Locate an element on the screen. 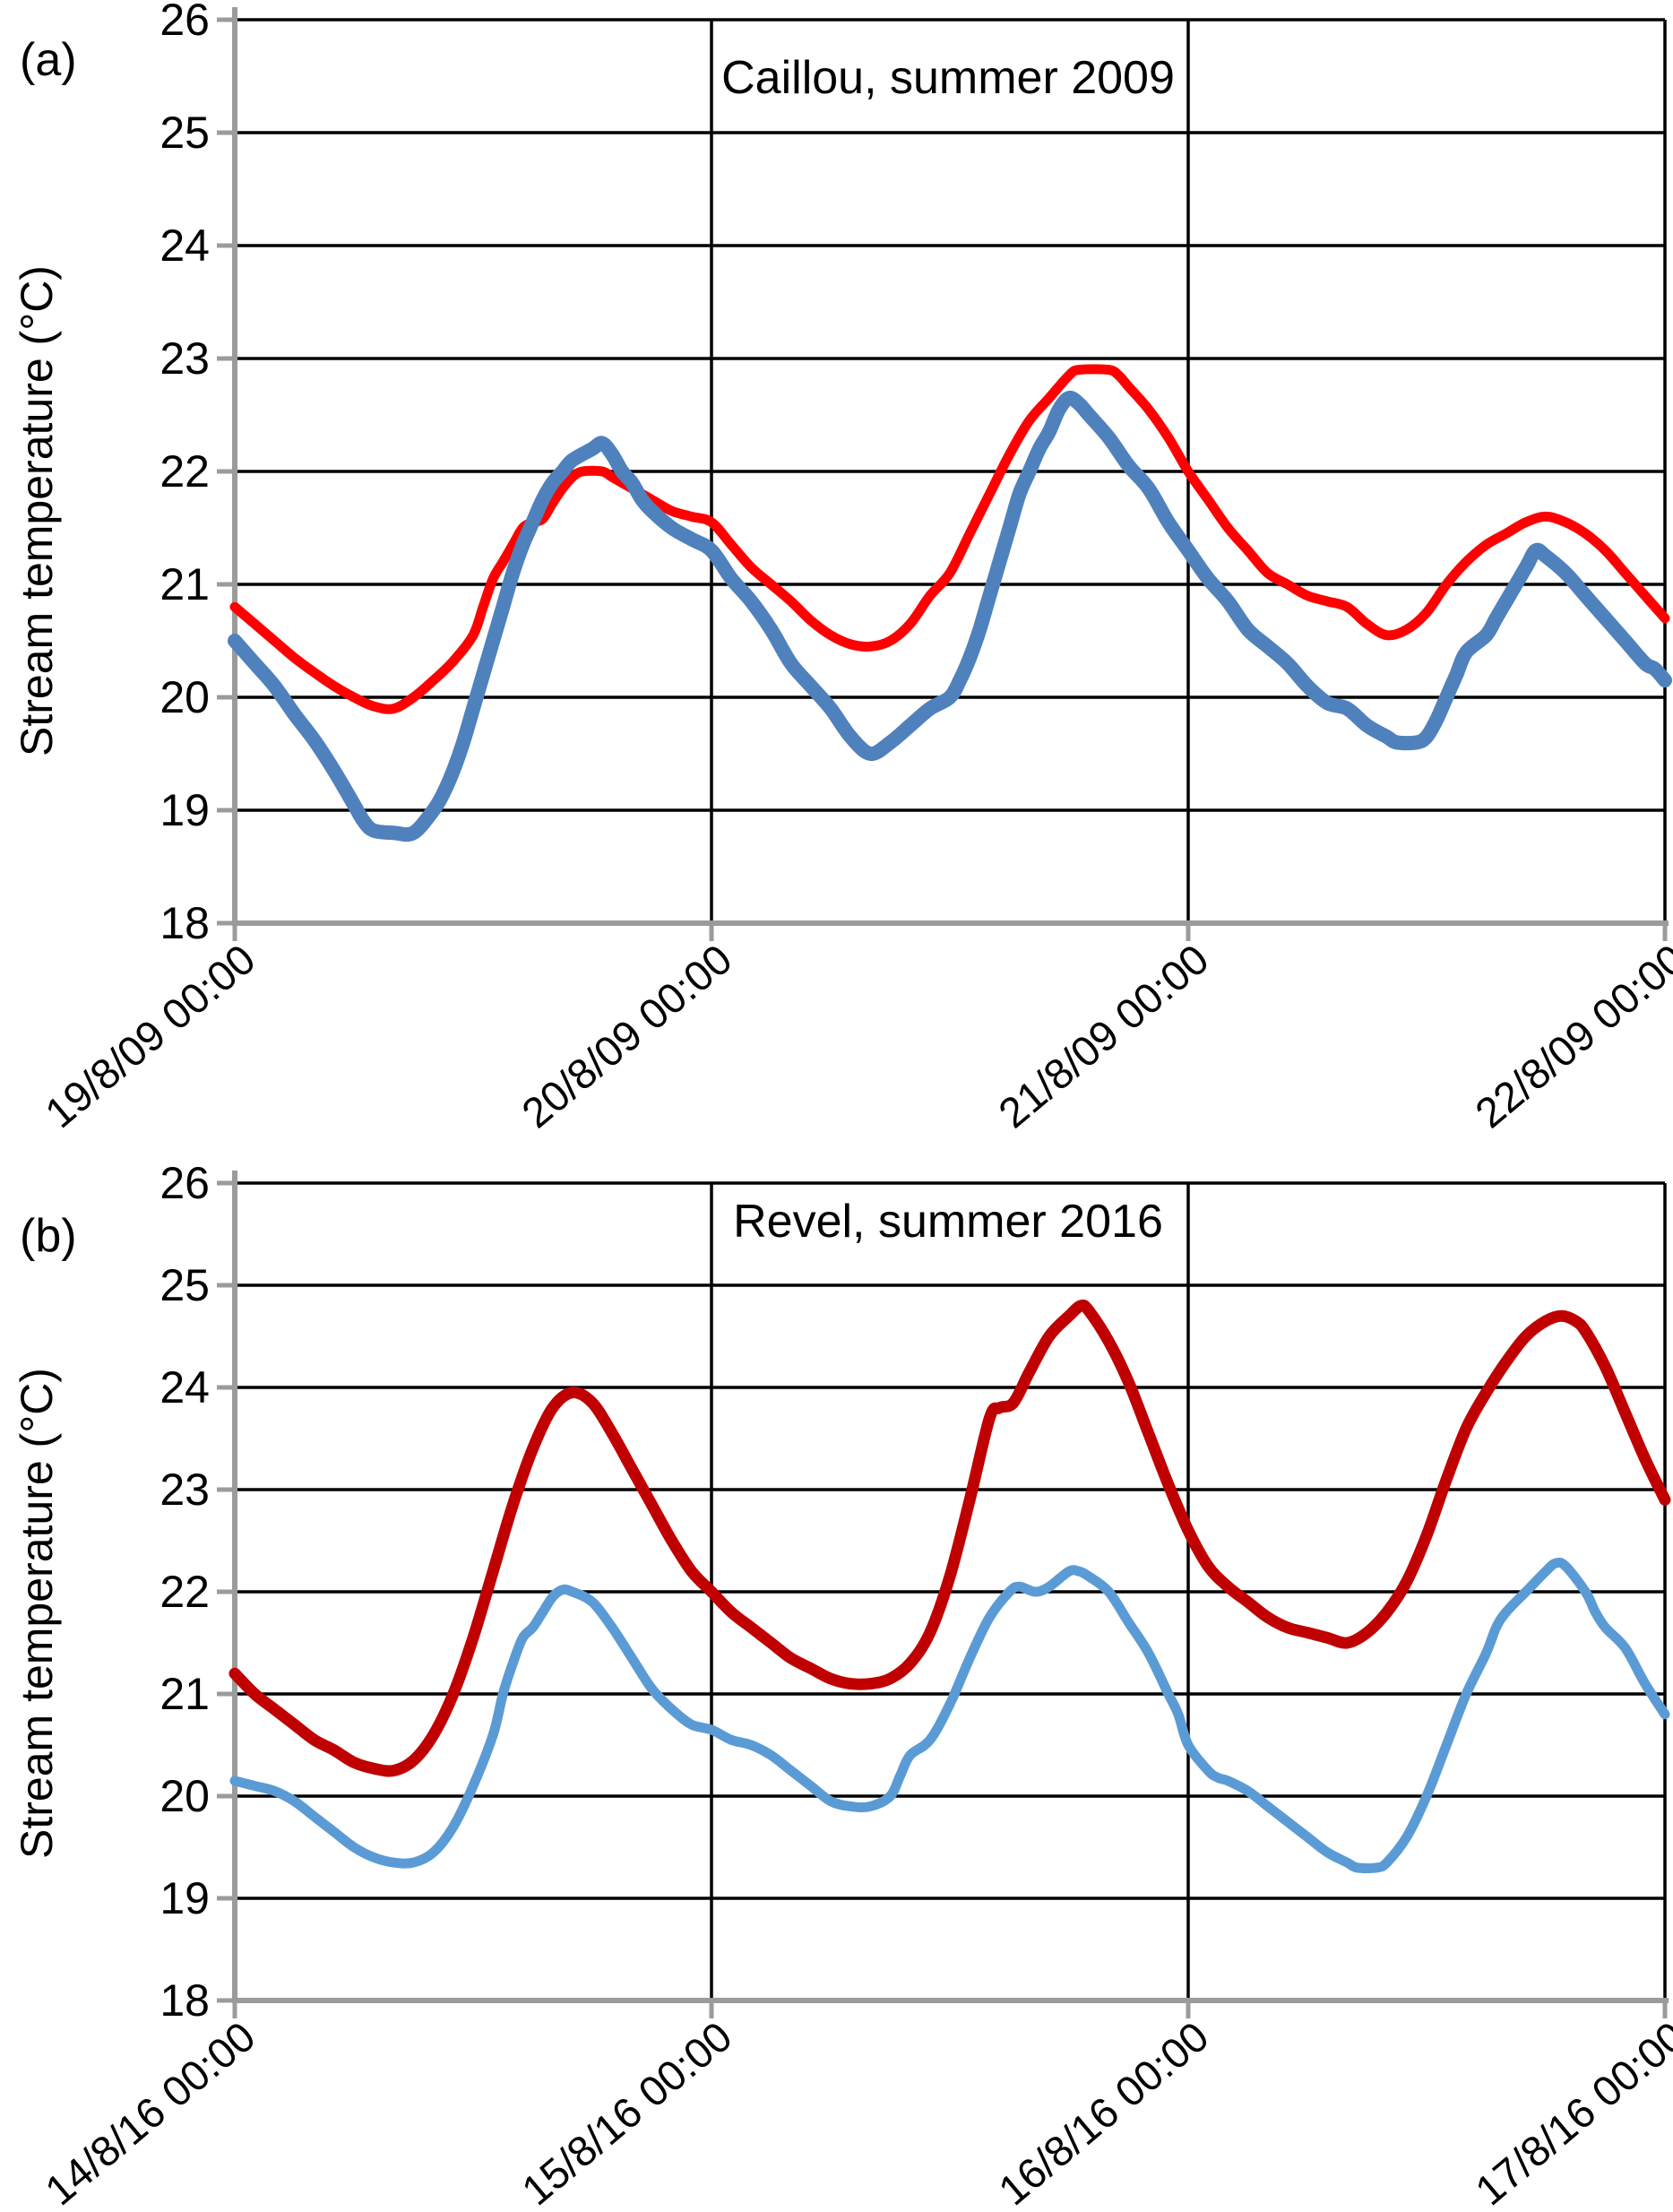  panel-a-y-axis-title: Stream temperature (°C) is located at coordinates (37, 510).